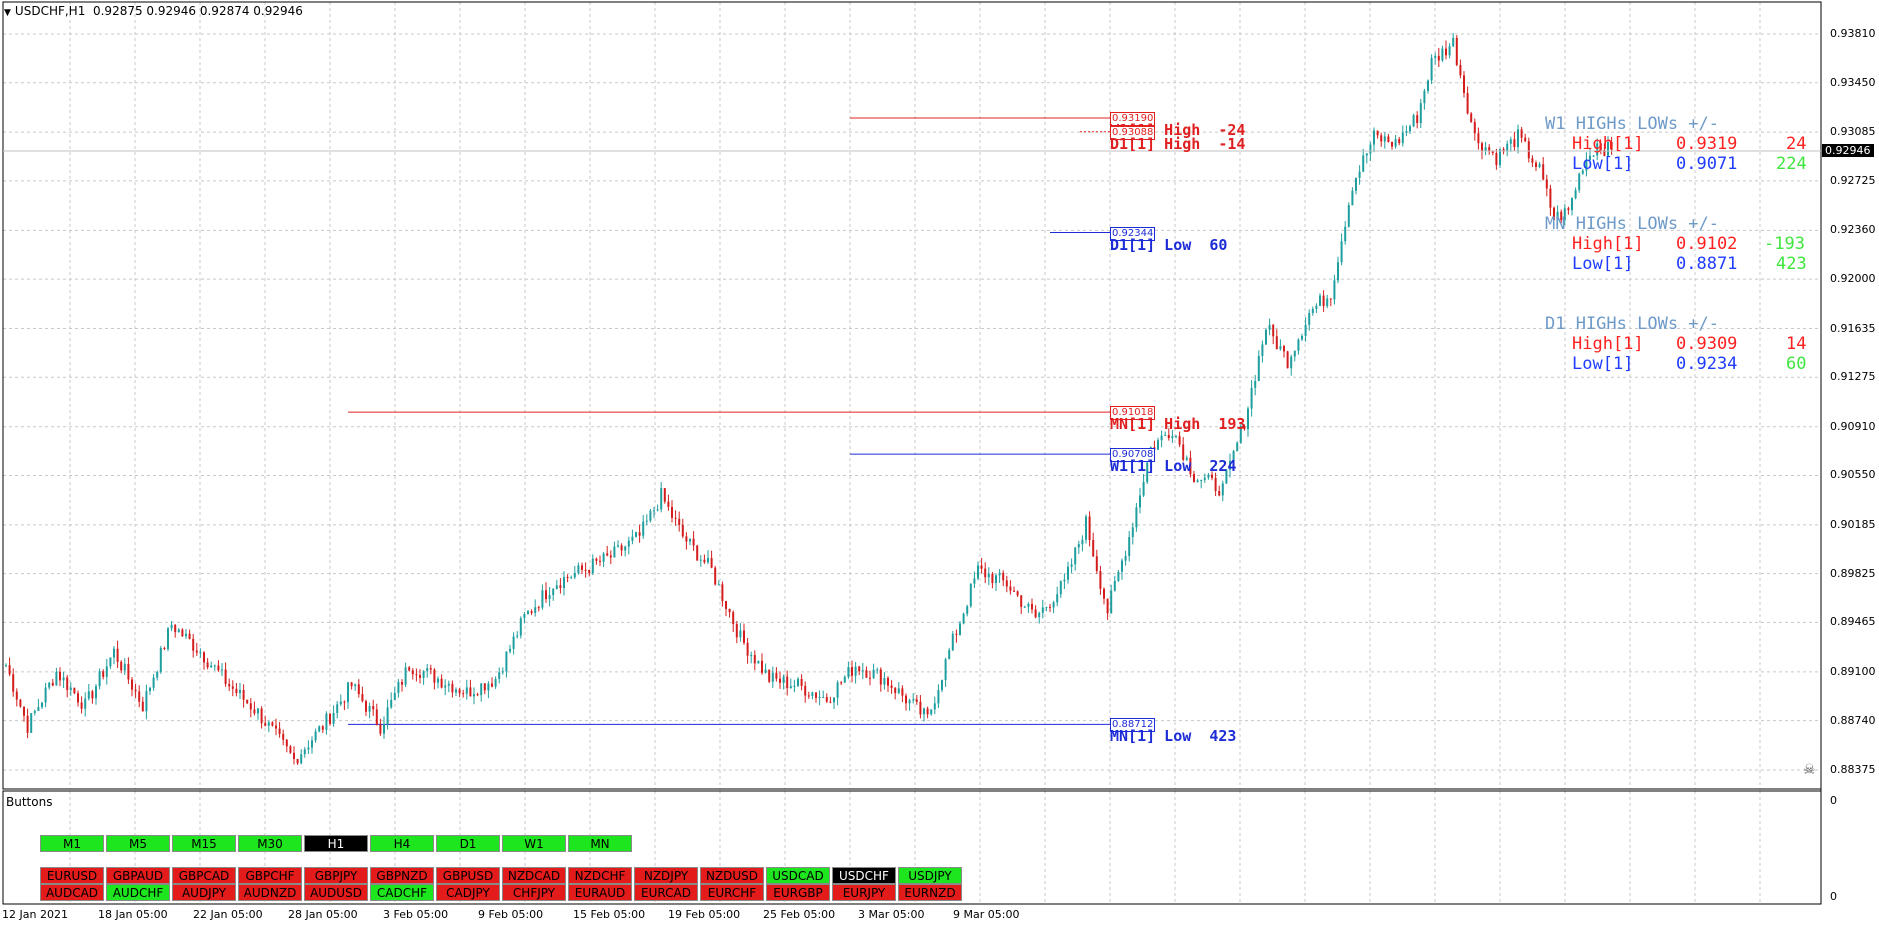 This screenshot has width=1879, height=926. What do you see at coordinates (930, 892) in the screenshot?
I see `button-eurnzd: EURNZD` at bounding box center [930, 892].